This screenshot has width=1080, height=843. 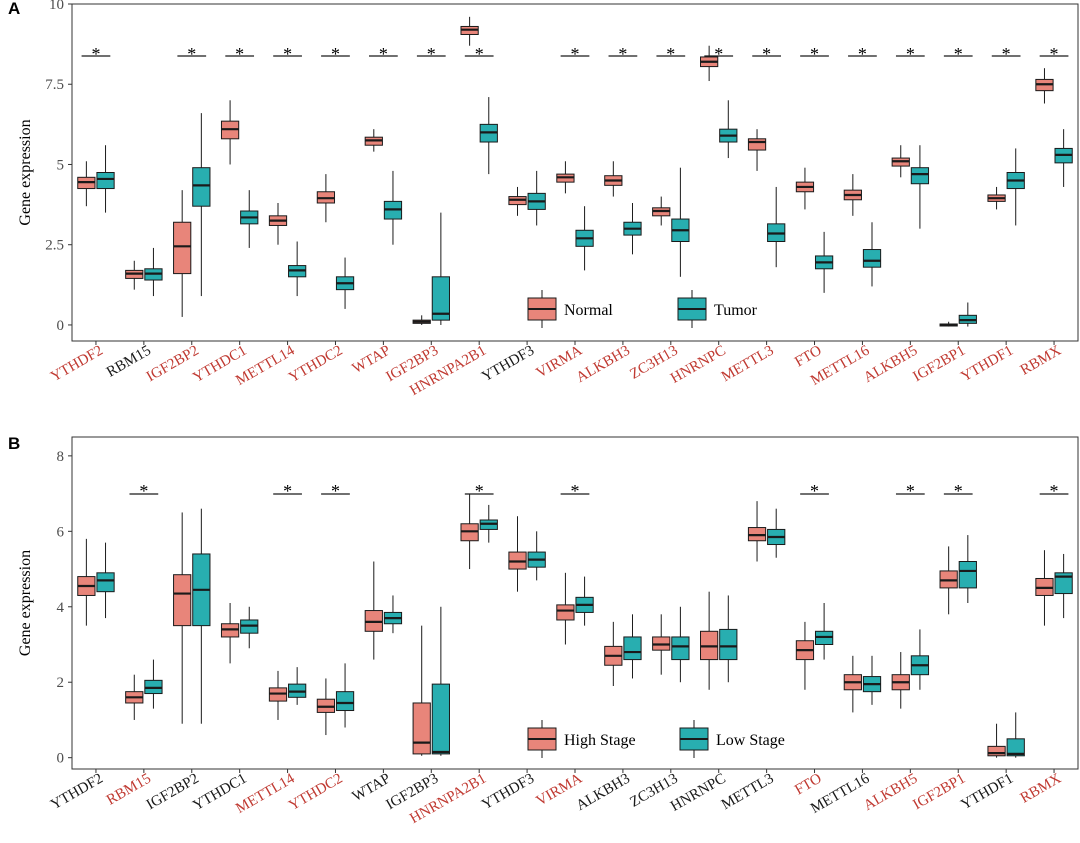 What do you see at coordinates (54, 85) in the screenshot?
I see `y-tick-label: 7.5` at bounding box center [54, 85].